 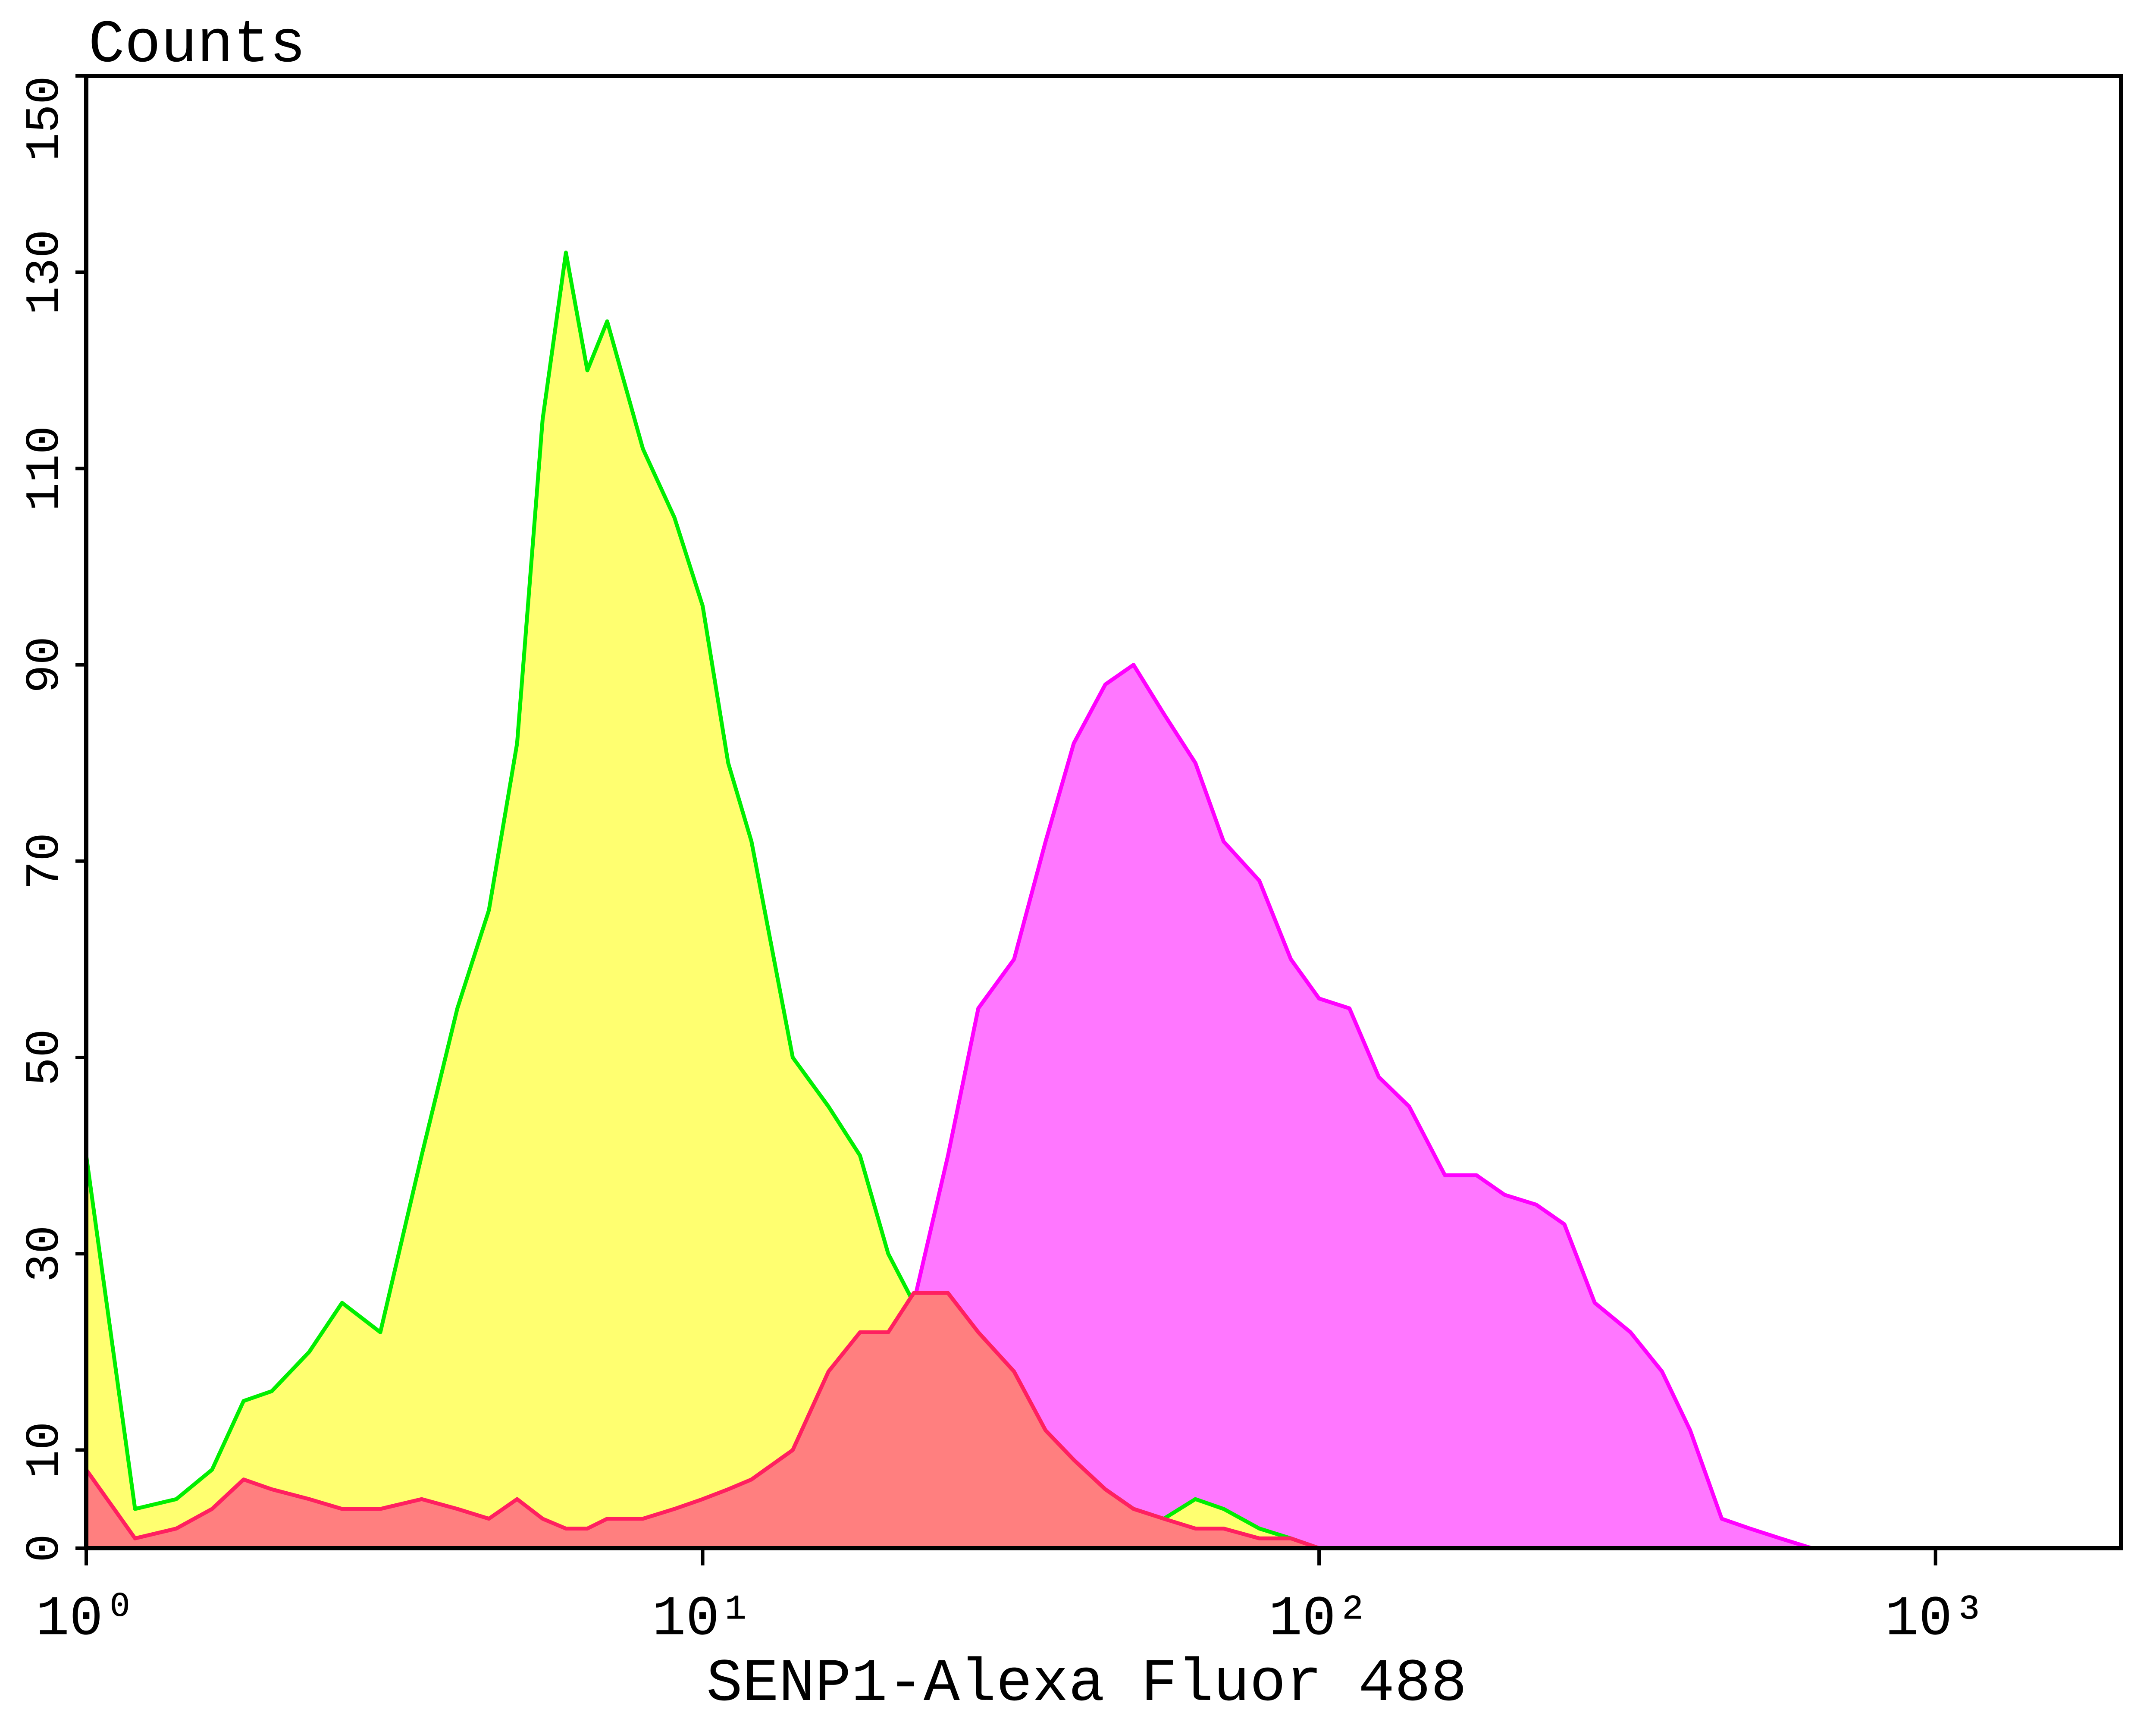 I want to click on y-tick-label: 30, so click(x=45, y=1254).